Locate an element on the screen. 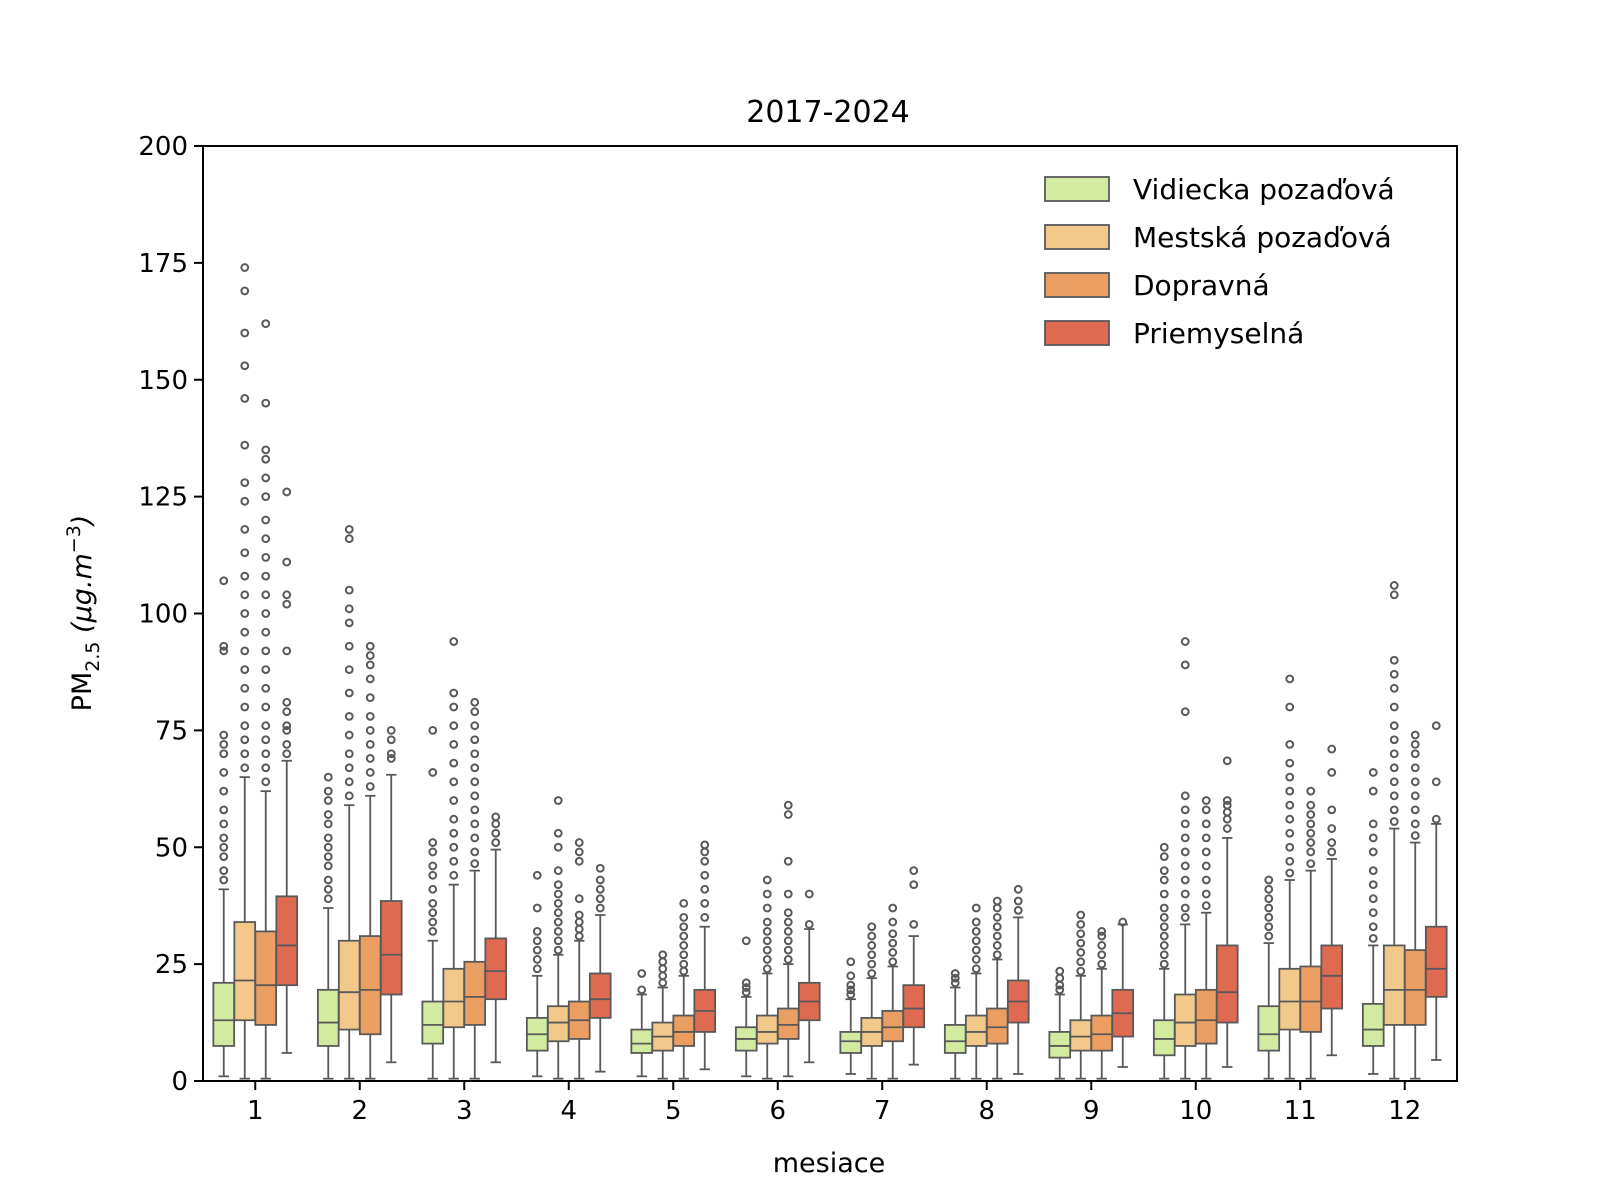 The width and height of the screenshot is (1600, 1200). x-axis: 1 2 3 4 5 6 7 8 9 10 11 12 is located at coordinates (834, 1103).